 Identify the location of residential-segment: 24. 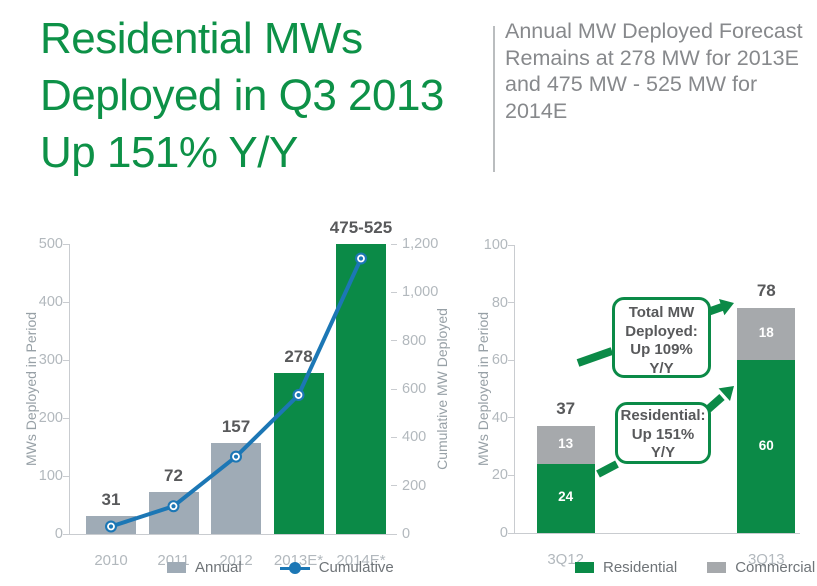
(565, 498).